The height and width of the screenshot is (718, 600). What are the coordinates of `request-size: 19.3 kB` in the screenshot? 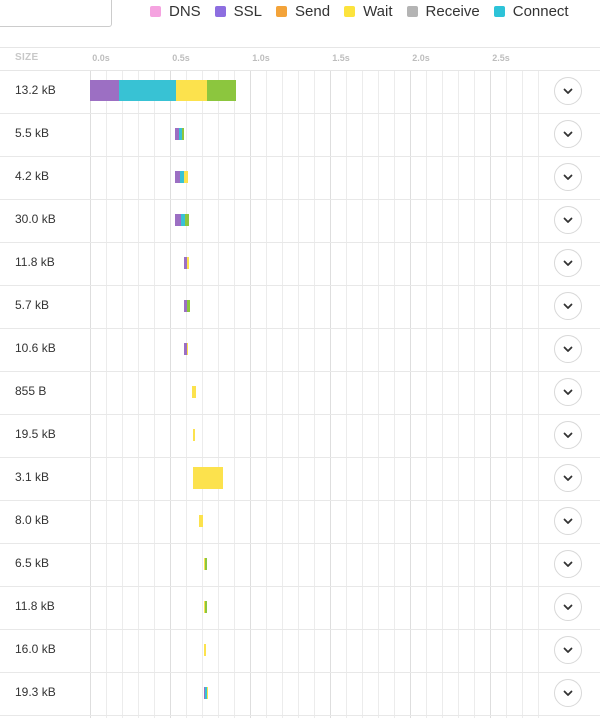 It's located at (35, 692).